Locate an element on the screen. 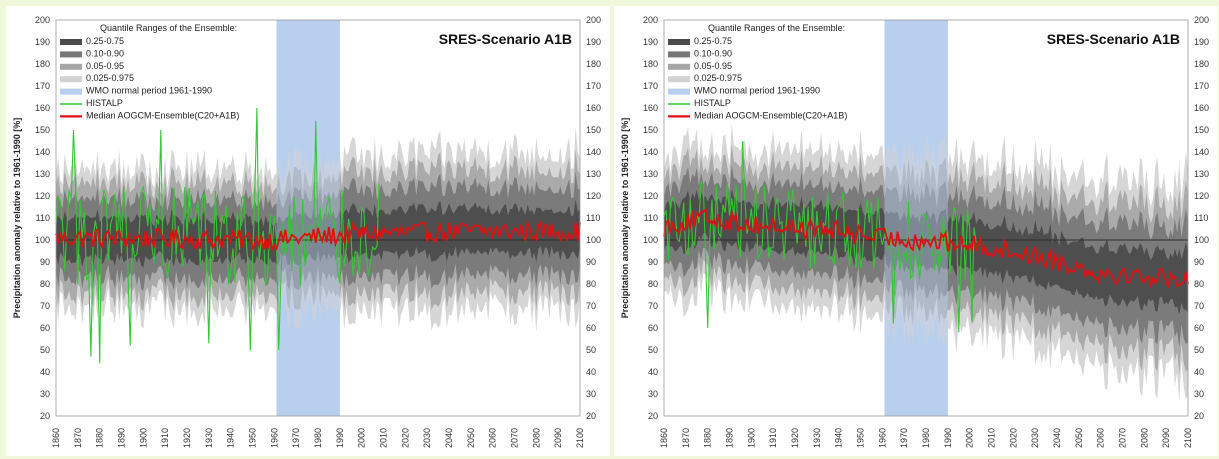 This screenshot has height=459, width=1219. y-tick-left: 70 is located at coordinates (653, 306).